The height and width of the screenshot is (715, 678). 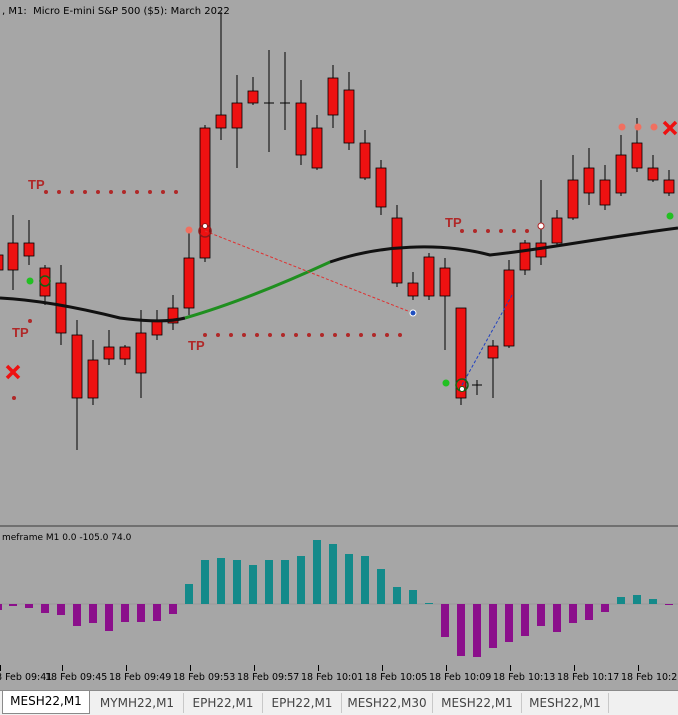 I want to click on time-label: 18 Feb 10:13, so click(x=524, y=677).